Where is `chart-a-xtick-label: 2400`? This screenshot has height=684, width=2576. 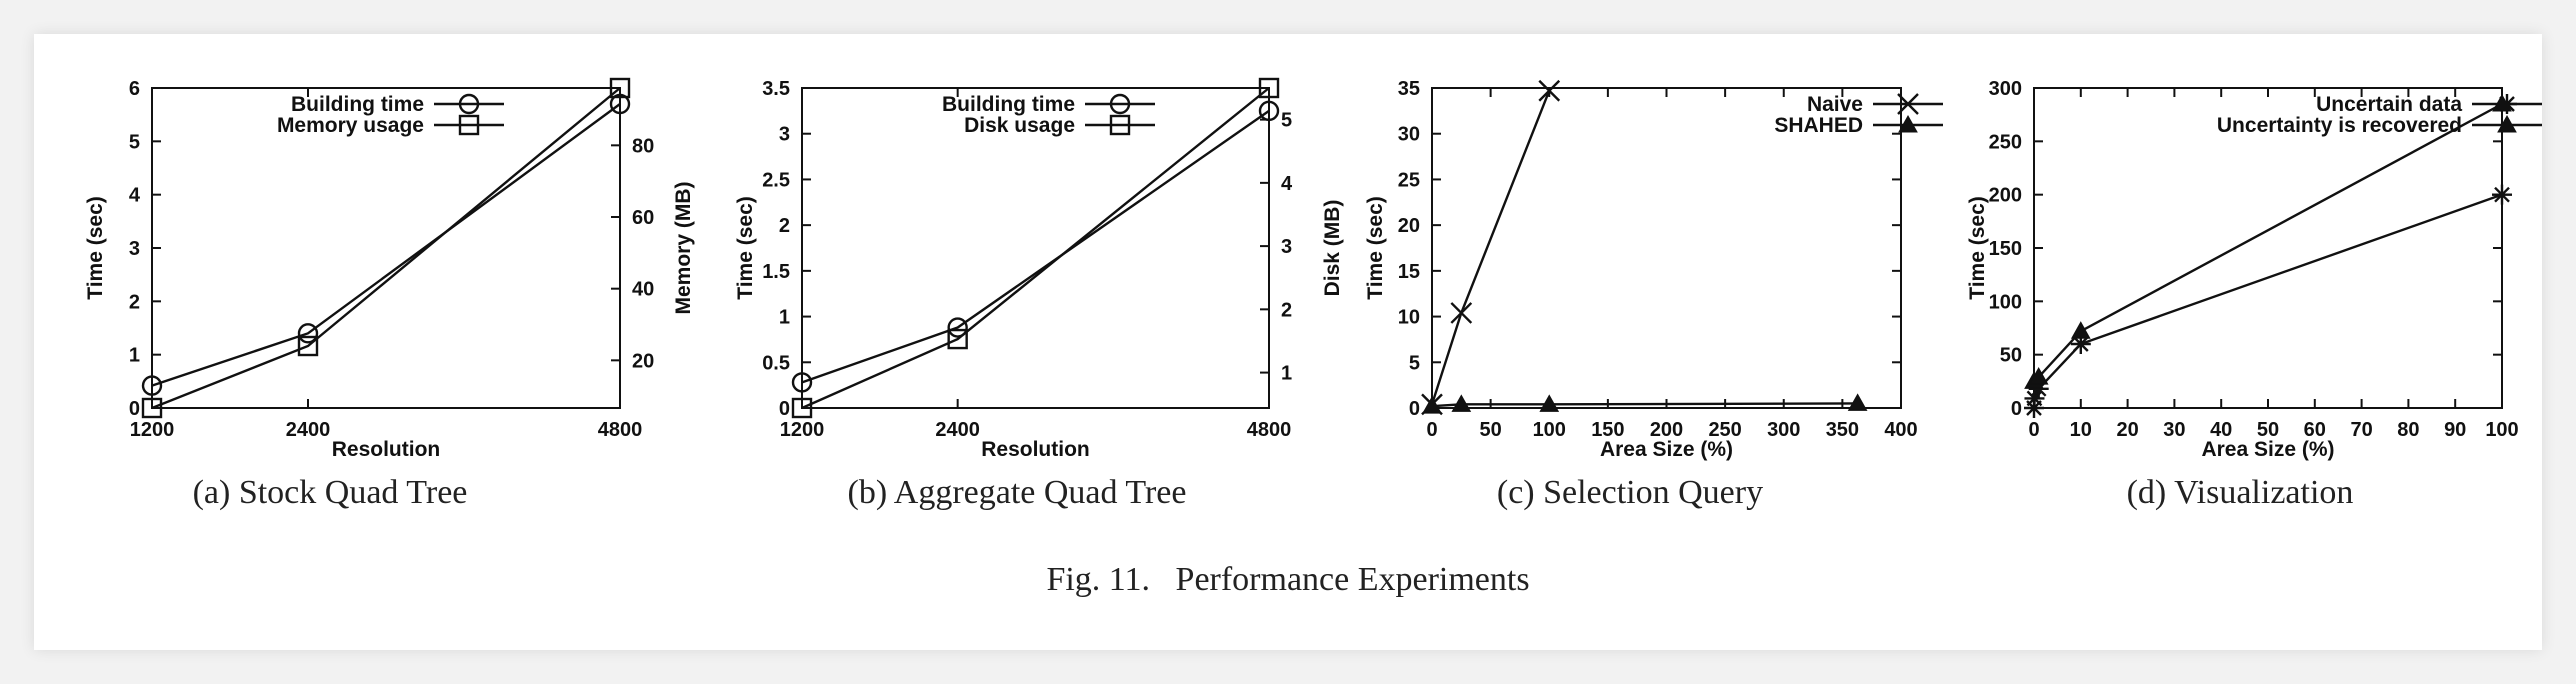 chart-a-xtick-label: 2400 is located at coordinates (308, 430).